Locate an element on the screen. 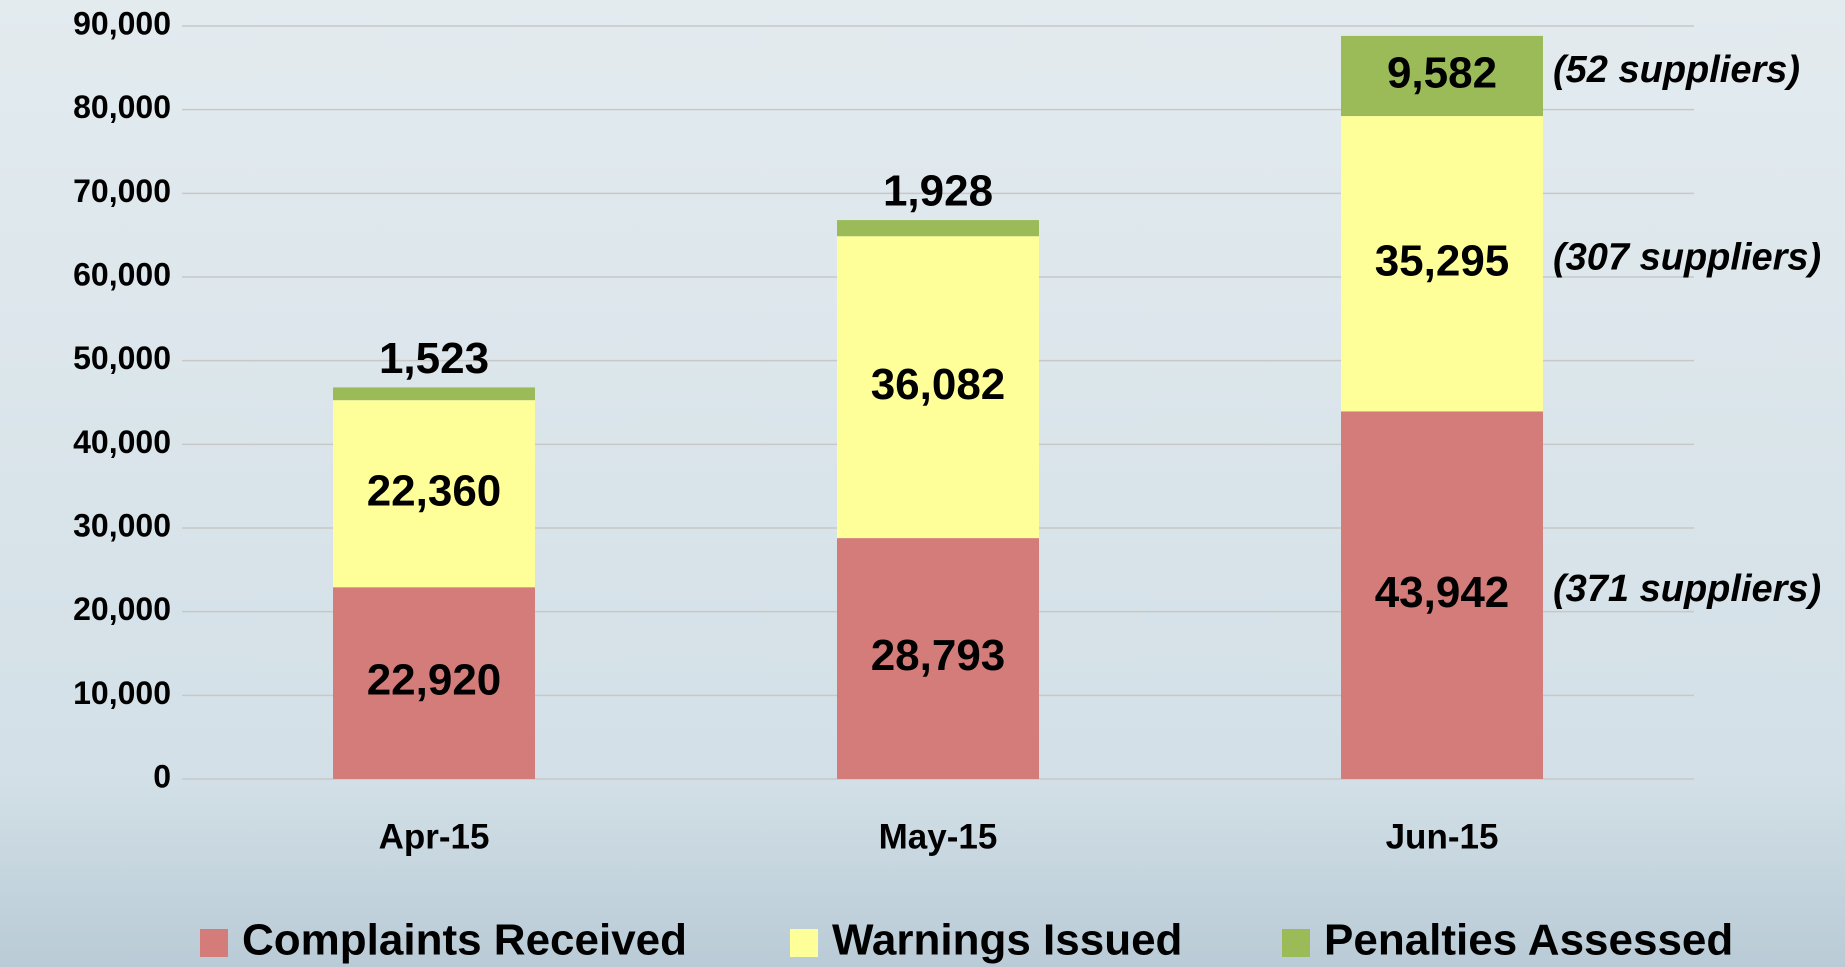  y-tick-label: 30,000 is located at coordinates (122, 525).